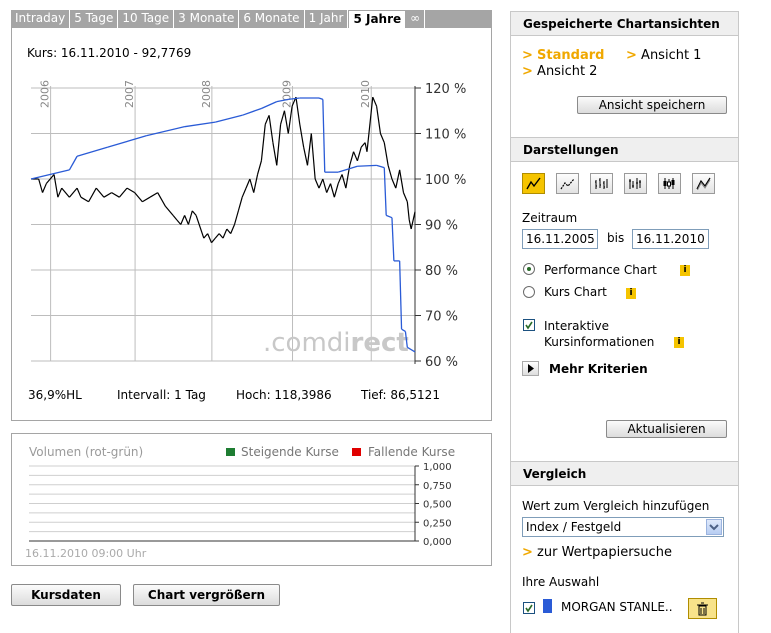 Image resolution: width=771 pixels, height=633 pixels. What do you see at coordinates (441, 362) in the screenshot?
I see `y-tick-label: 60 %` at bounding box center [441, 362].